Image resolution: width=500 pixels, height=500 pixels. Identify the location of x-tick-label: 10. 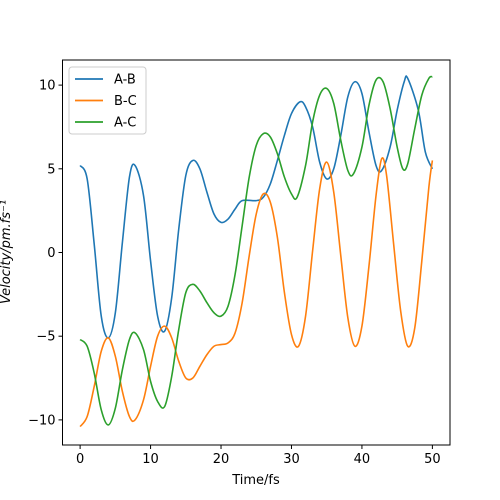
(150, 459).